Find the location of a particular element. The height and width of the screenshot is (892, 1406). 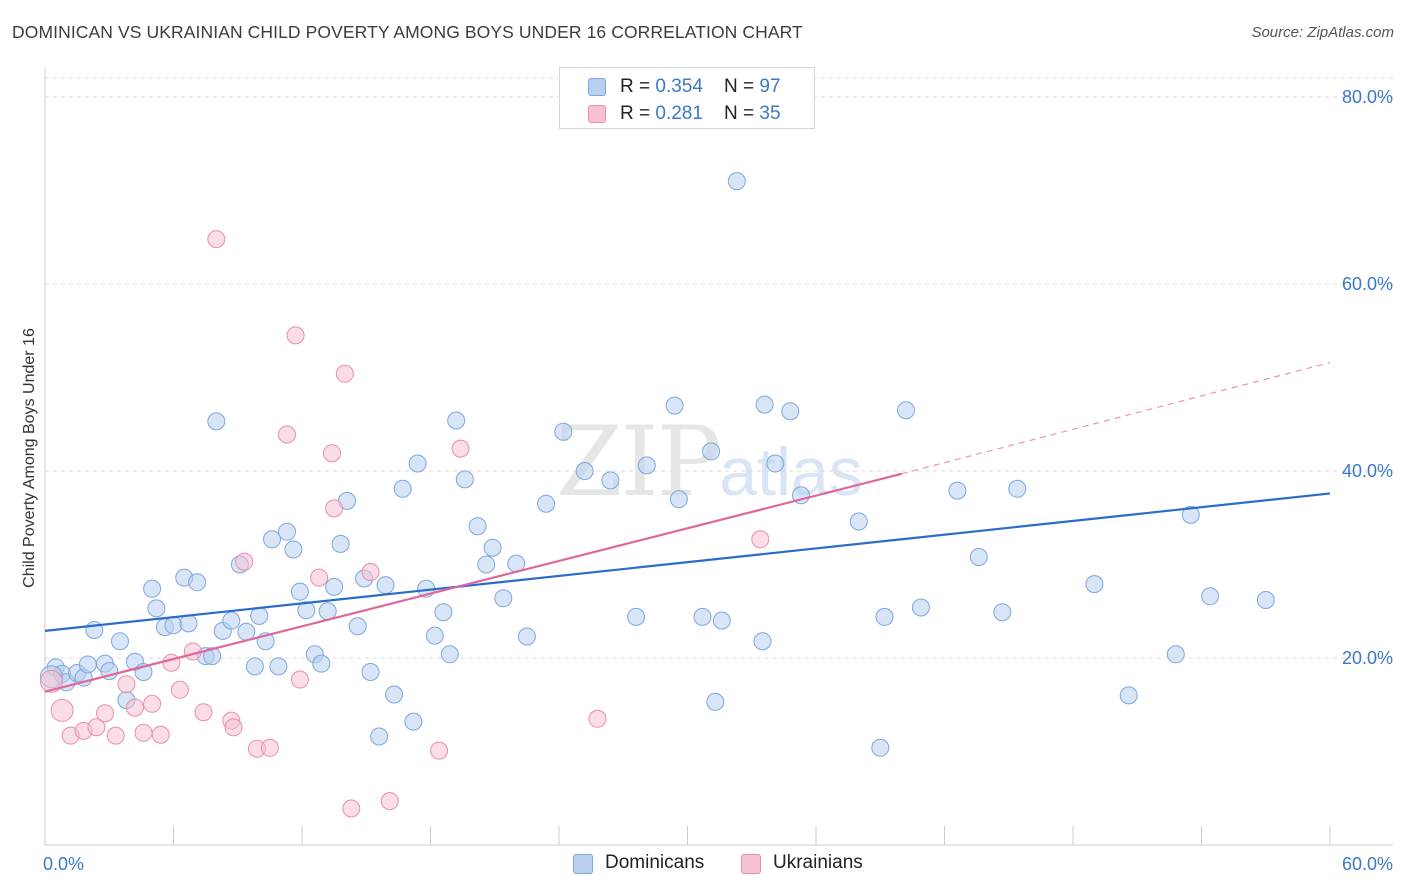

legend-swatch-pink is located at coordinates (597, 114).